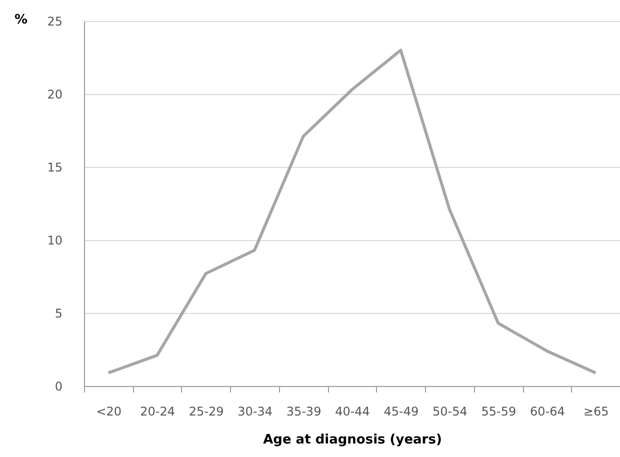 This screenshot has height=457, width=620. I want to click on x-tick-label: 45-49, so click(401, 411).